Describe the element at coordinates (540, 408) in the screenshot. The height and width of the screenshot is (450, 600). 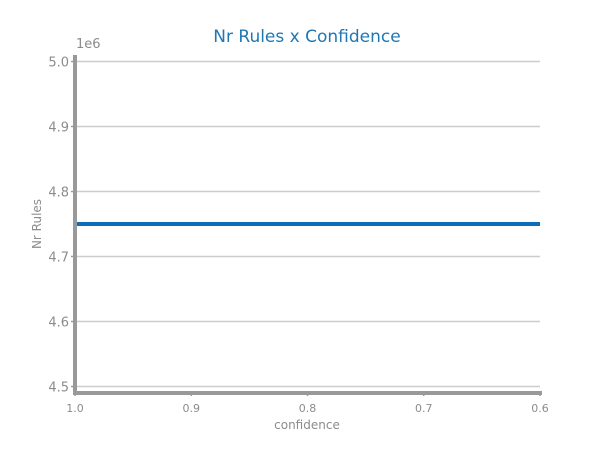
I see `x-tick-label-4: 0.6` at that location.